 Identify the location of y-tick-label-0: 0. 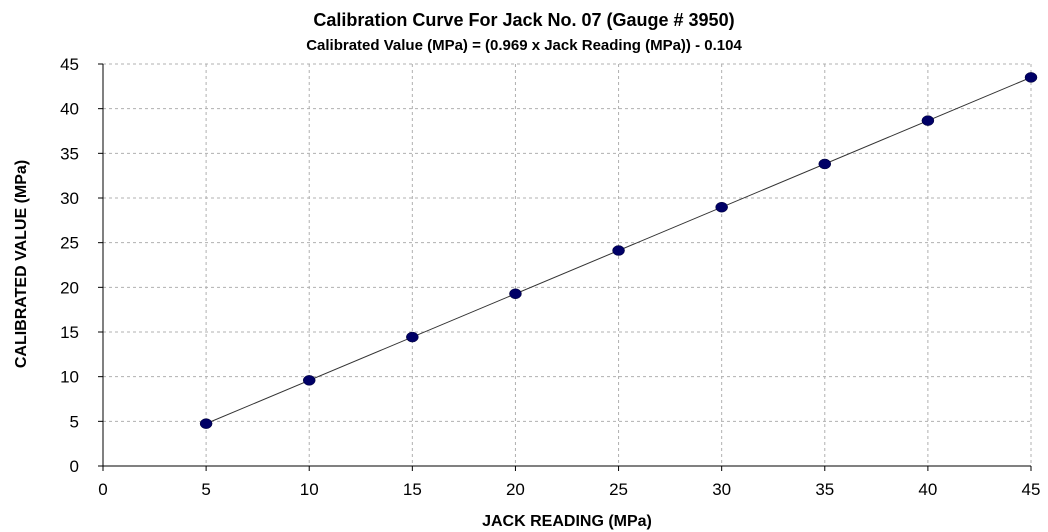
(74, 466).